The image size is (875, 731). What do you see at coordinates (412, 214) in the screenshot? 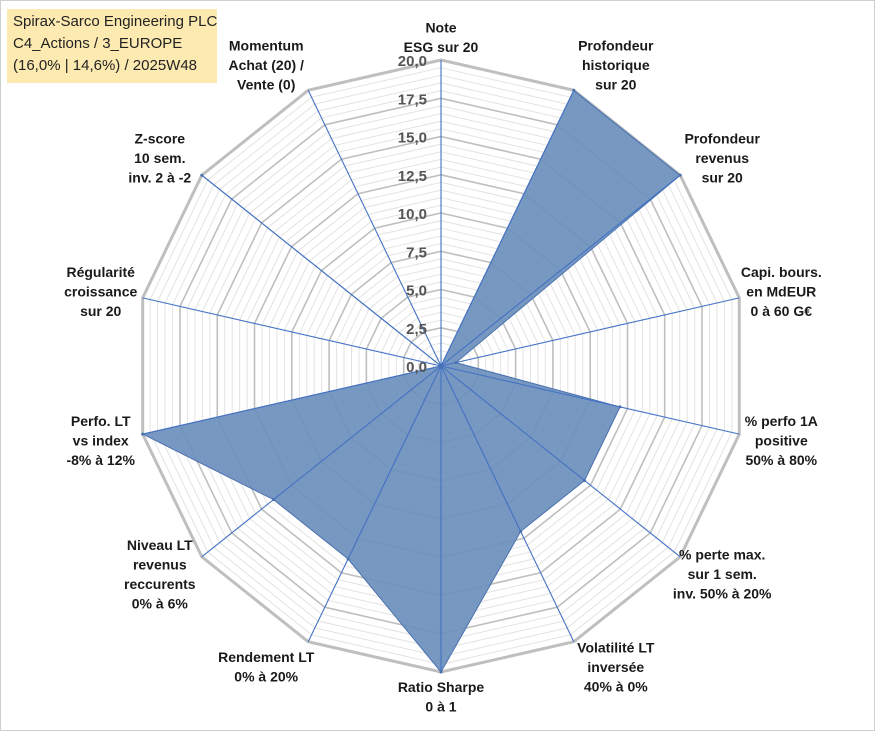
I see `tick-label: 10,0` at bounding box center [412, 214].